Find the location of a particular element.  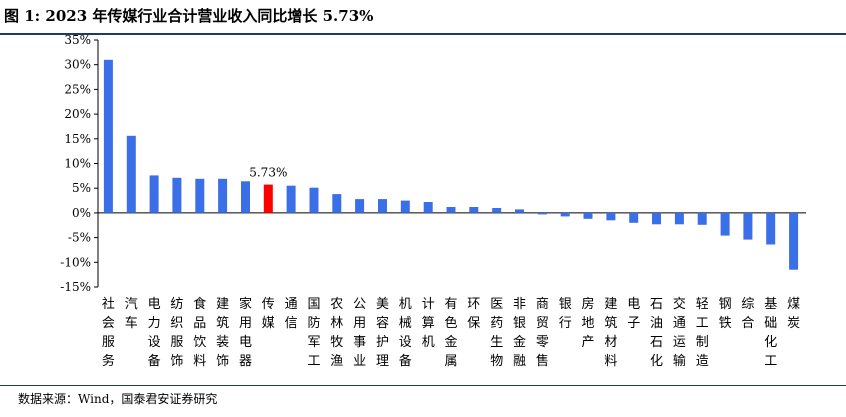

x-tick-label: 建筑装饰 is located at coordinates (222, 333).